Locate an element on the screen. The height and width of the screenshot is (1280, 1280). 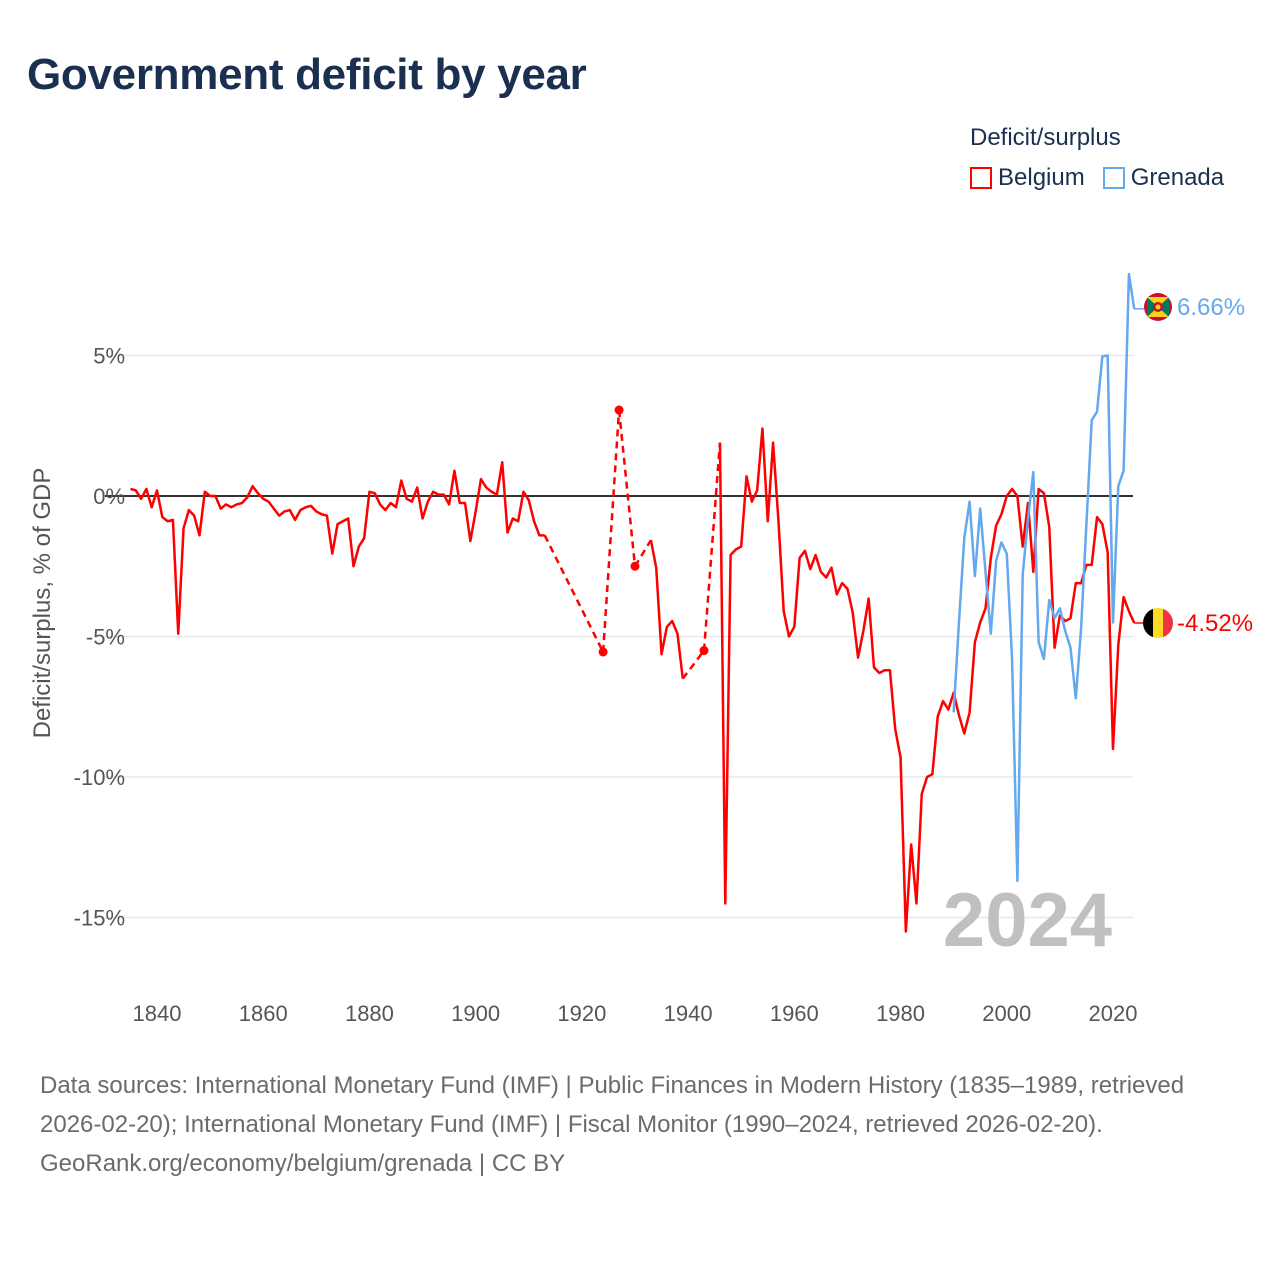
legend: Deficit/surplus Belgium Grenada is located at coordinates (1097, 158).